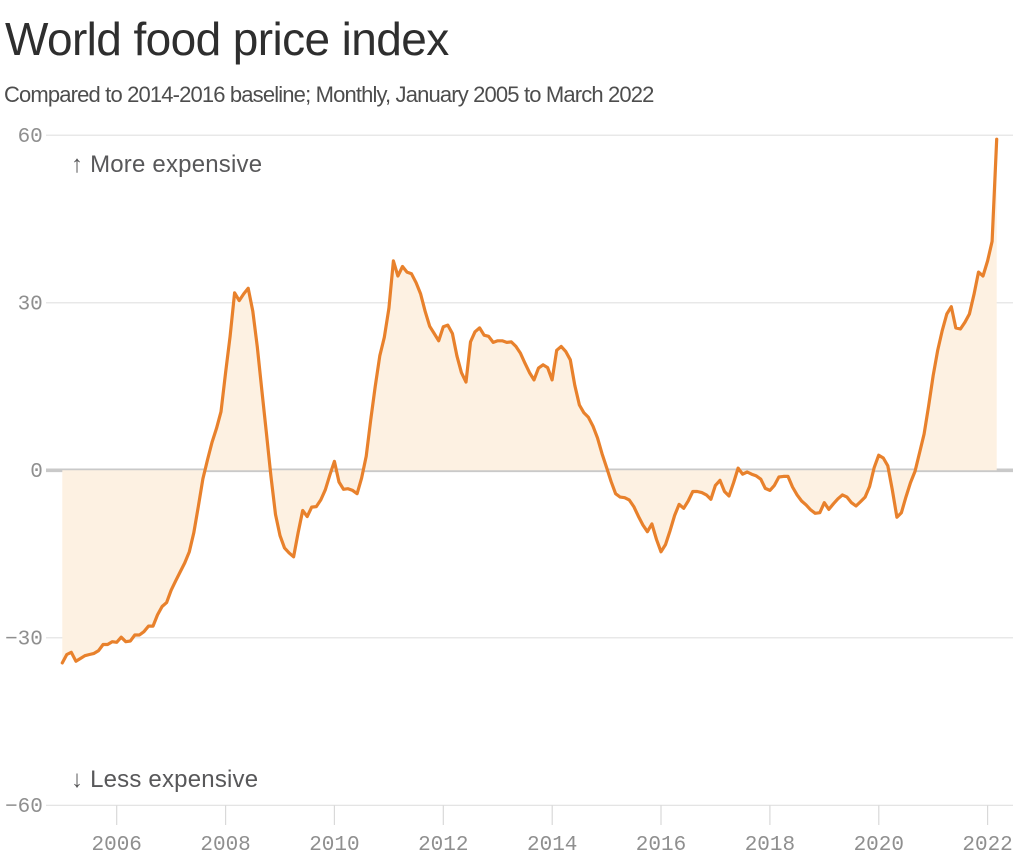 The image size is (1024, 857). I want to click on svg-text: 2006, so click(116, 845).